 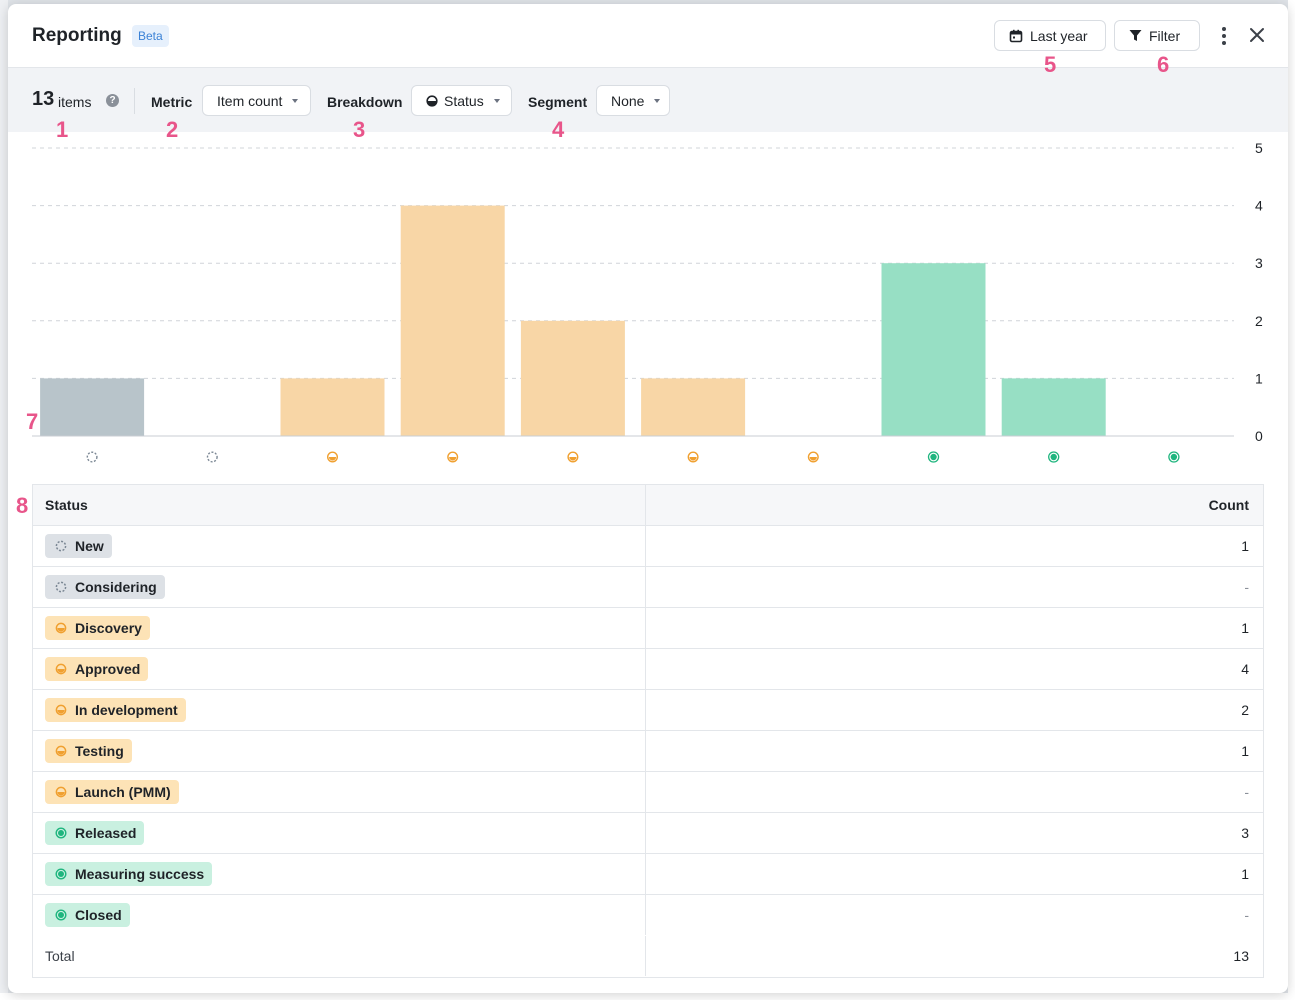 What do you see at coordinates (78, 546) in the screenshot?
I see `status-tag: New` at bounding box center [78, 546].